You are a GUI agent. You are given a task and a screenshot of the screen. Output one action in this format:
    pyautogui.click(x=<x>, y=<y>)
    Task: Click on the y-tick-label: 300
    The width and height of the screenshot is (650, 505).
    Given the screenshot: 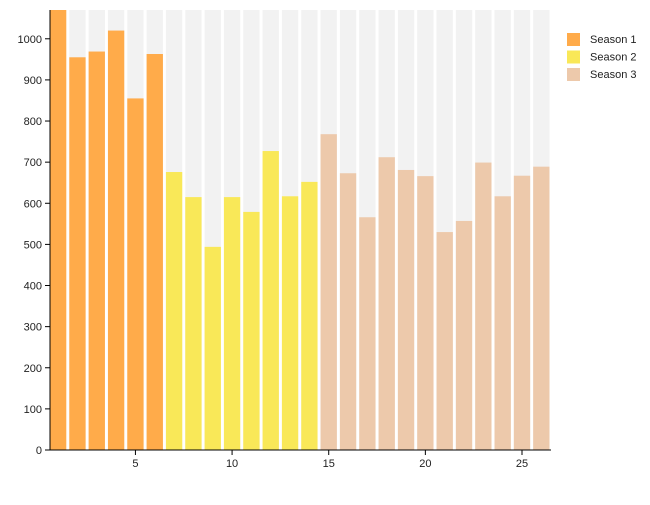 What is the action you would take?
    pyautogui.click(x=33, y=328)
    